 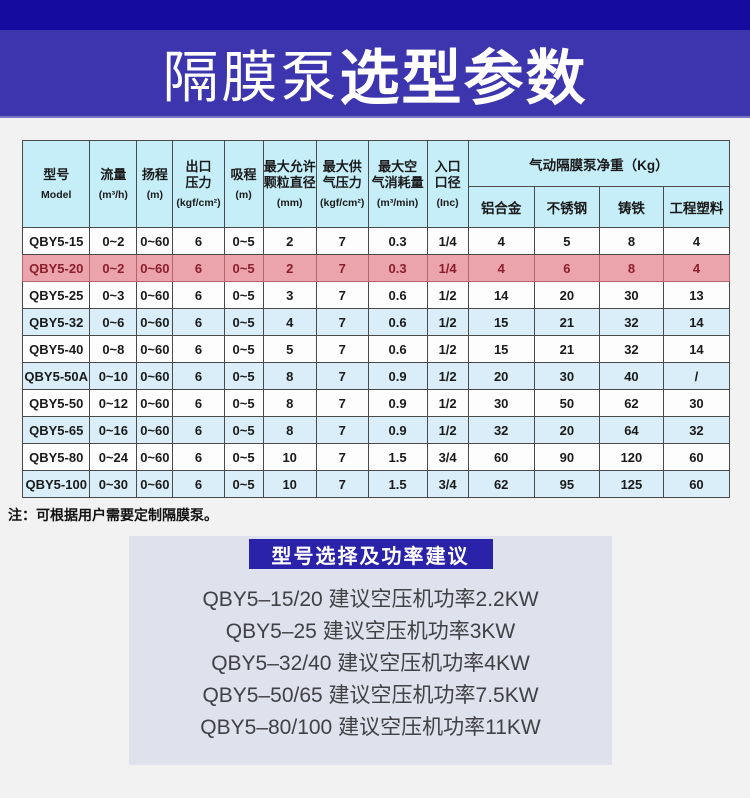 What do you see at coordinates (397, 484) in the screenshot?
I see `value-cell: 1.5` at bounding box center [397, 484].